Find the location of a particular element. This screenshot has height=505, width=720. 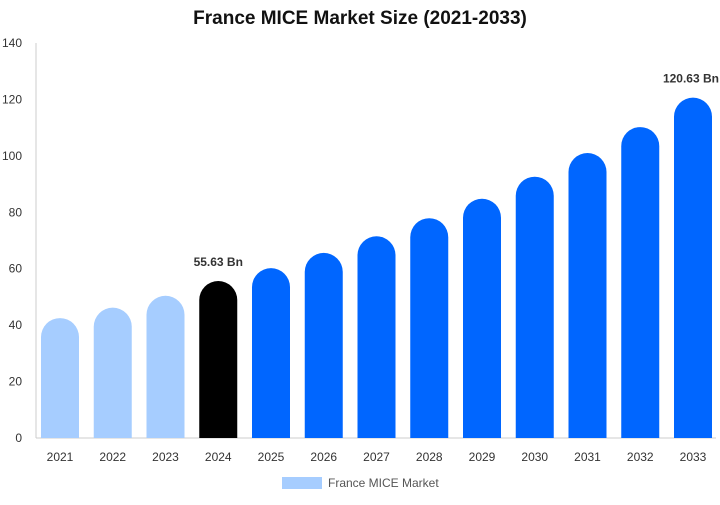

bar-2026 is located at coordinates (323, 345).